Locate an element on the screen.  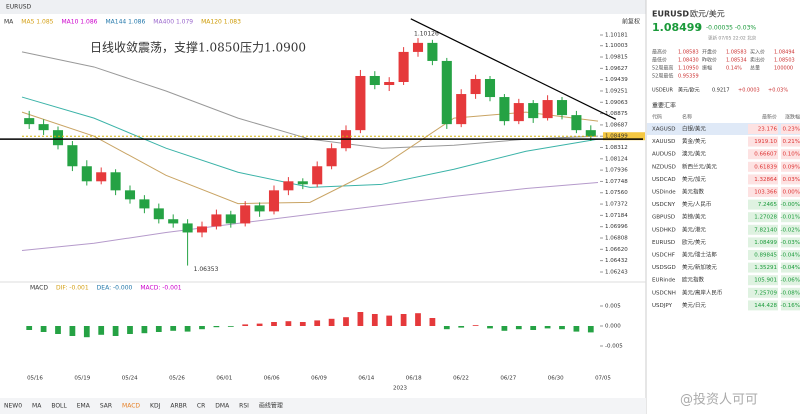
quote-field: 1.08503 is located at coordinates (784, 61).